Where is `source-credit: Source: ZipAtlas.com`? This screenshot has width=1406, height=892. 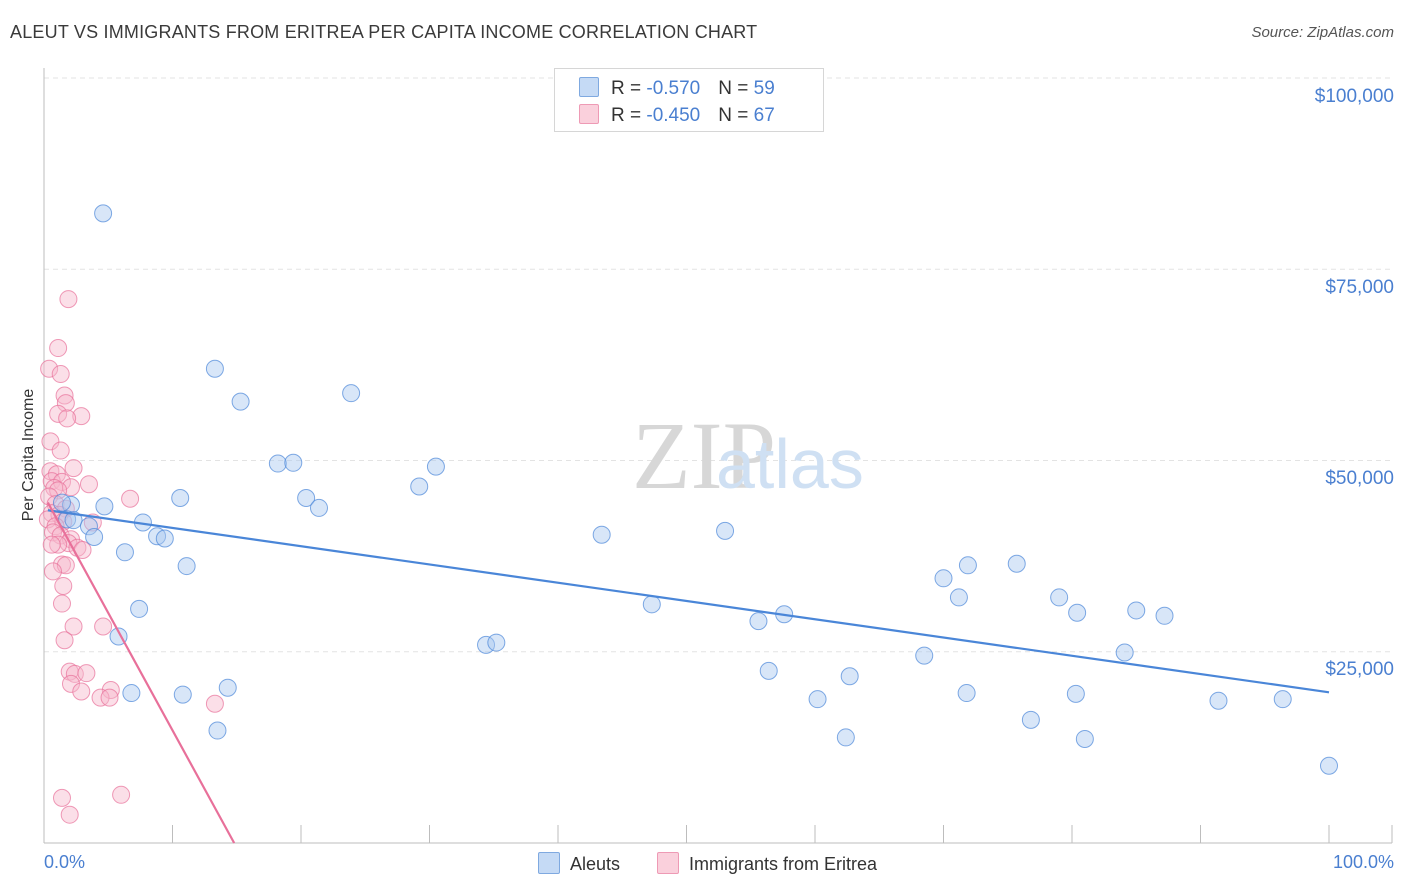
source-credit: Source: ZipAtlas.com is located at coordinates (1322, 32).